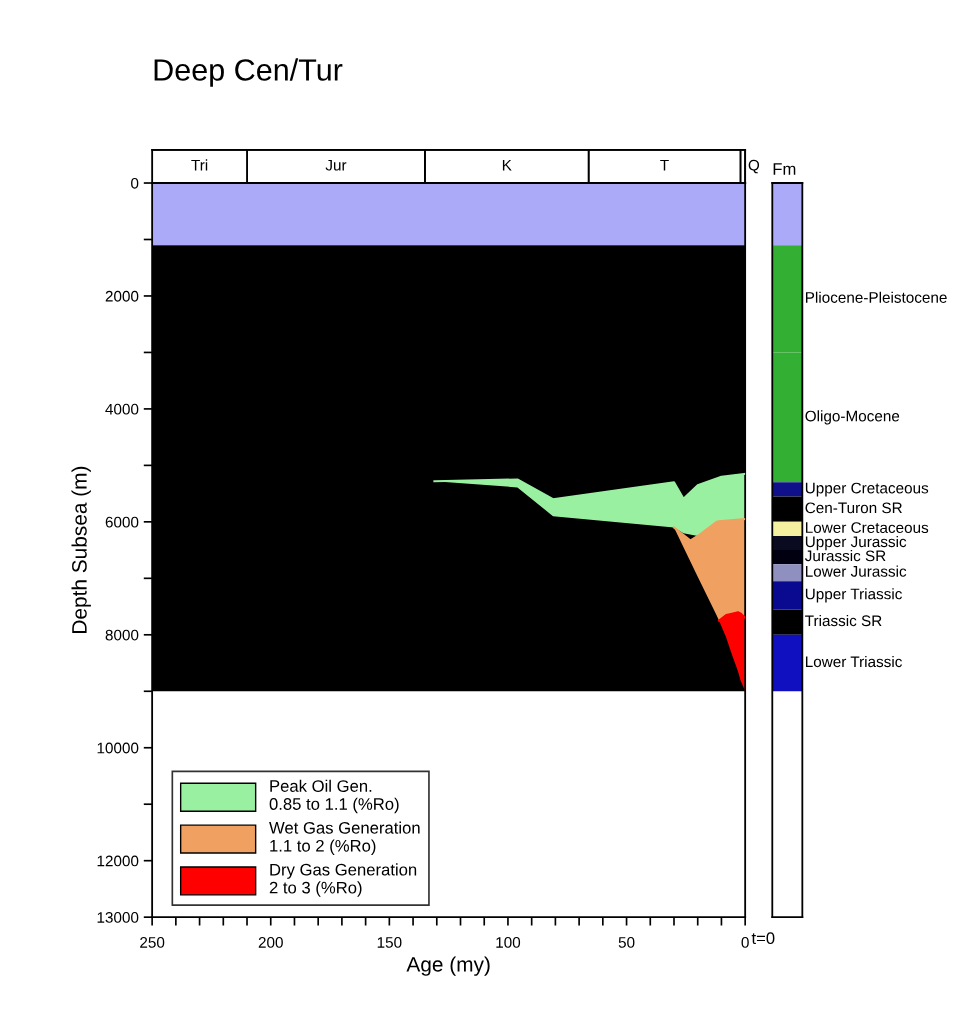  Describe the element at coordinates (856, 543) in the screenshot. I see `series-label: Upper Jurassic` at that location.